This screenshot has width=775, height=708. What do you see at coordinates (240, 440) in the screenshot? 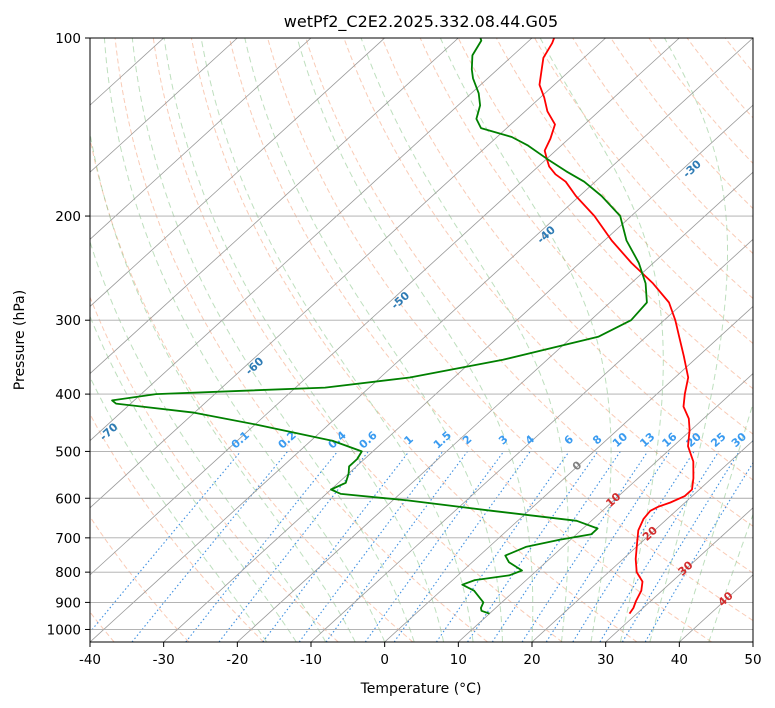
I see `mixing-ratio-label: 0.1` at bounding box center [240, 440].